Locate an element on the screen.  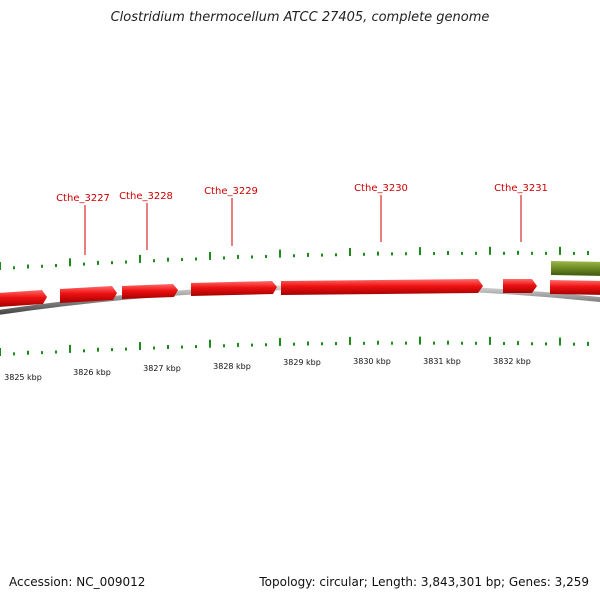
kbp-label: 3825 kbp is located at coordinates (23, 377).